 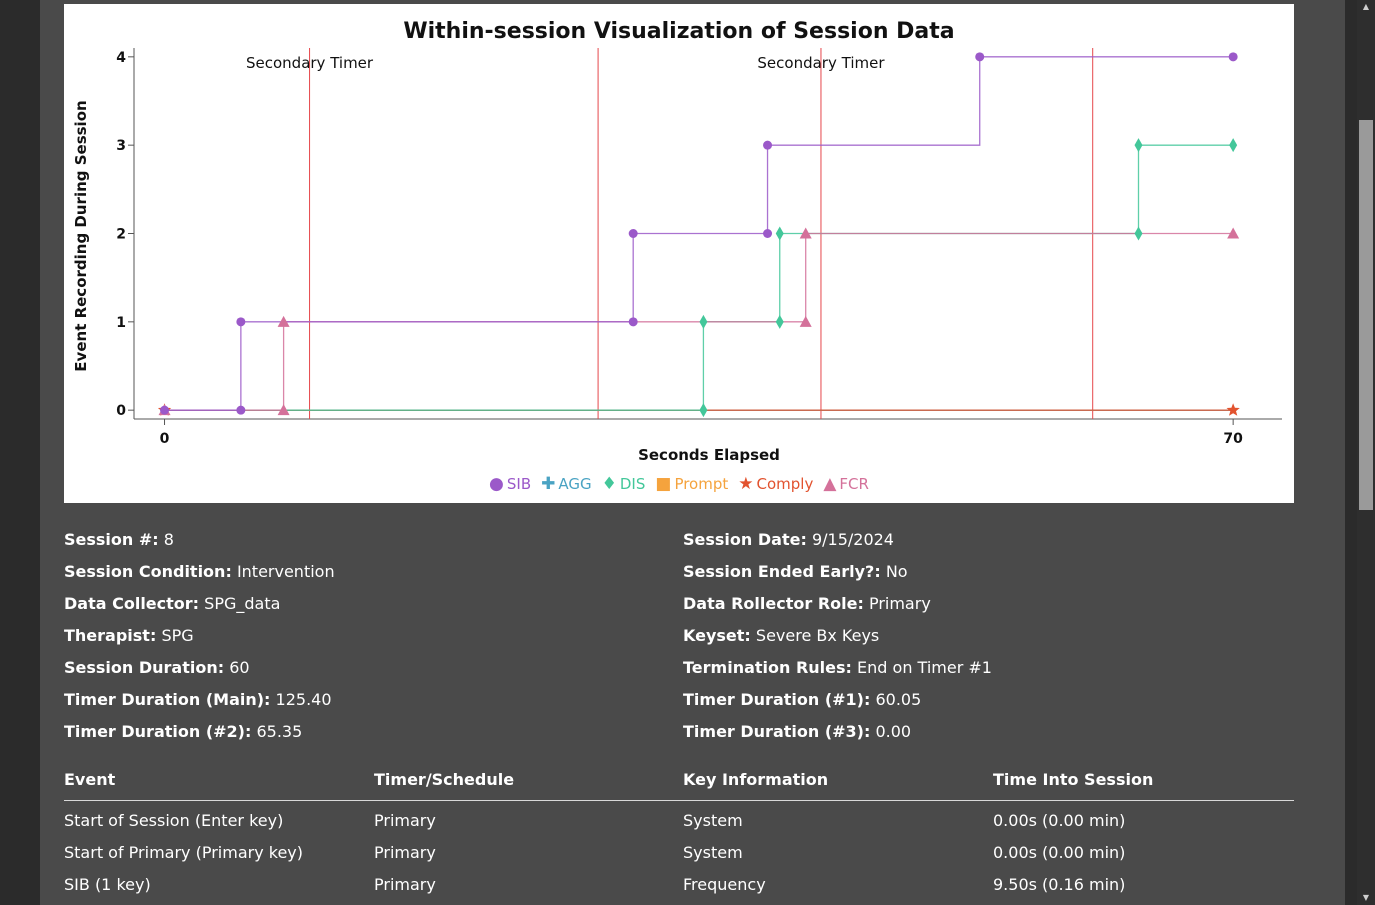 I want to click on legend-label: AGG, so click(x=575, y=484).